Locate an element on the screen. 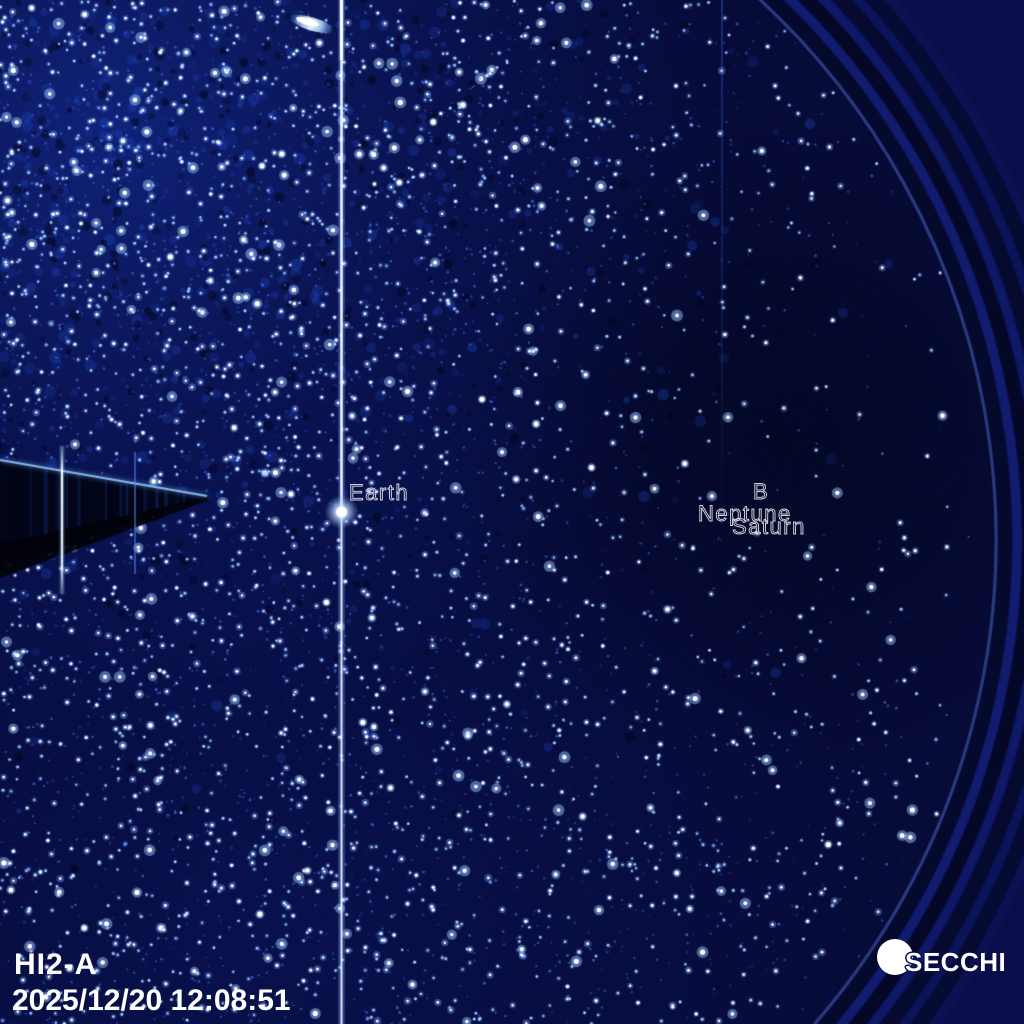 The width and height of the screenshot is (1024, 1024). neptune-label: Neptune is located at coordinates (745, 513).